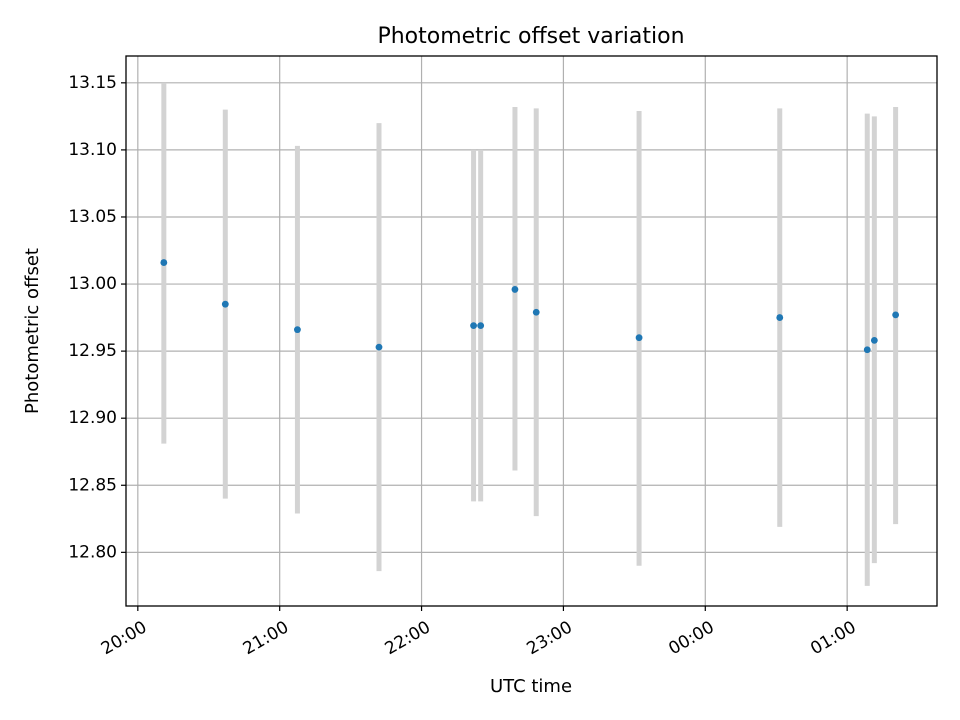 This screenshot has width=960, height=720. I want to click on y-tick-label: 12.80, so click(92, 552).